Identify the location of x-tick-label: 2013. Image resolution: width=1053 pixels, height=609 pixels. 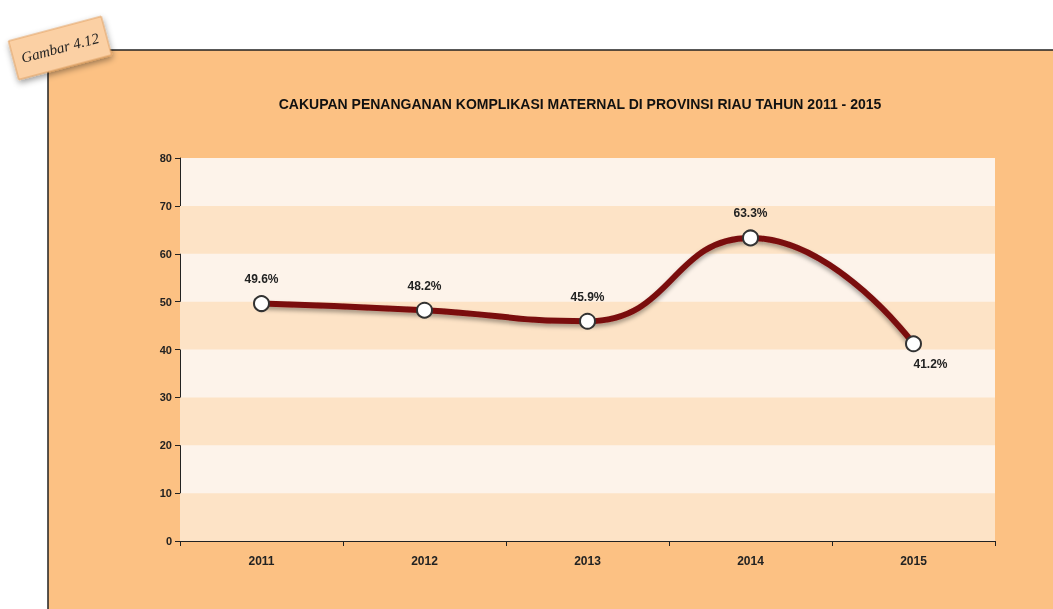
(588, 561).